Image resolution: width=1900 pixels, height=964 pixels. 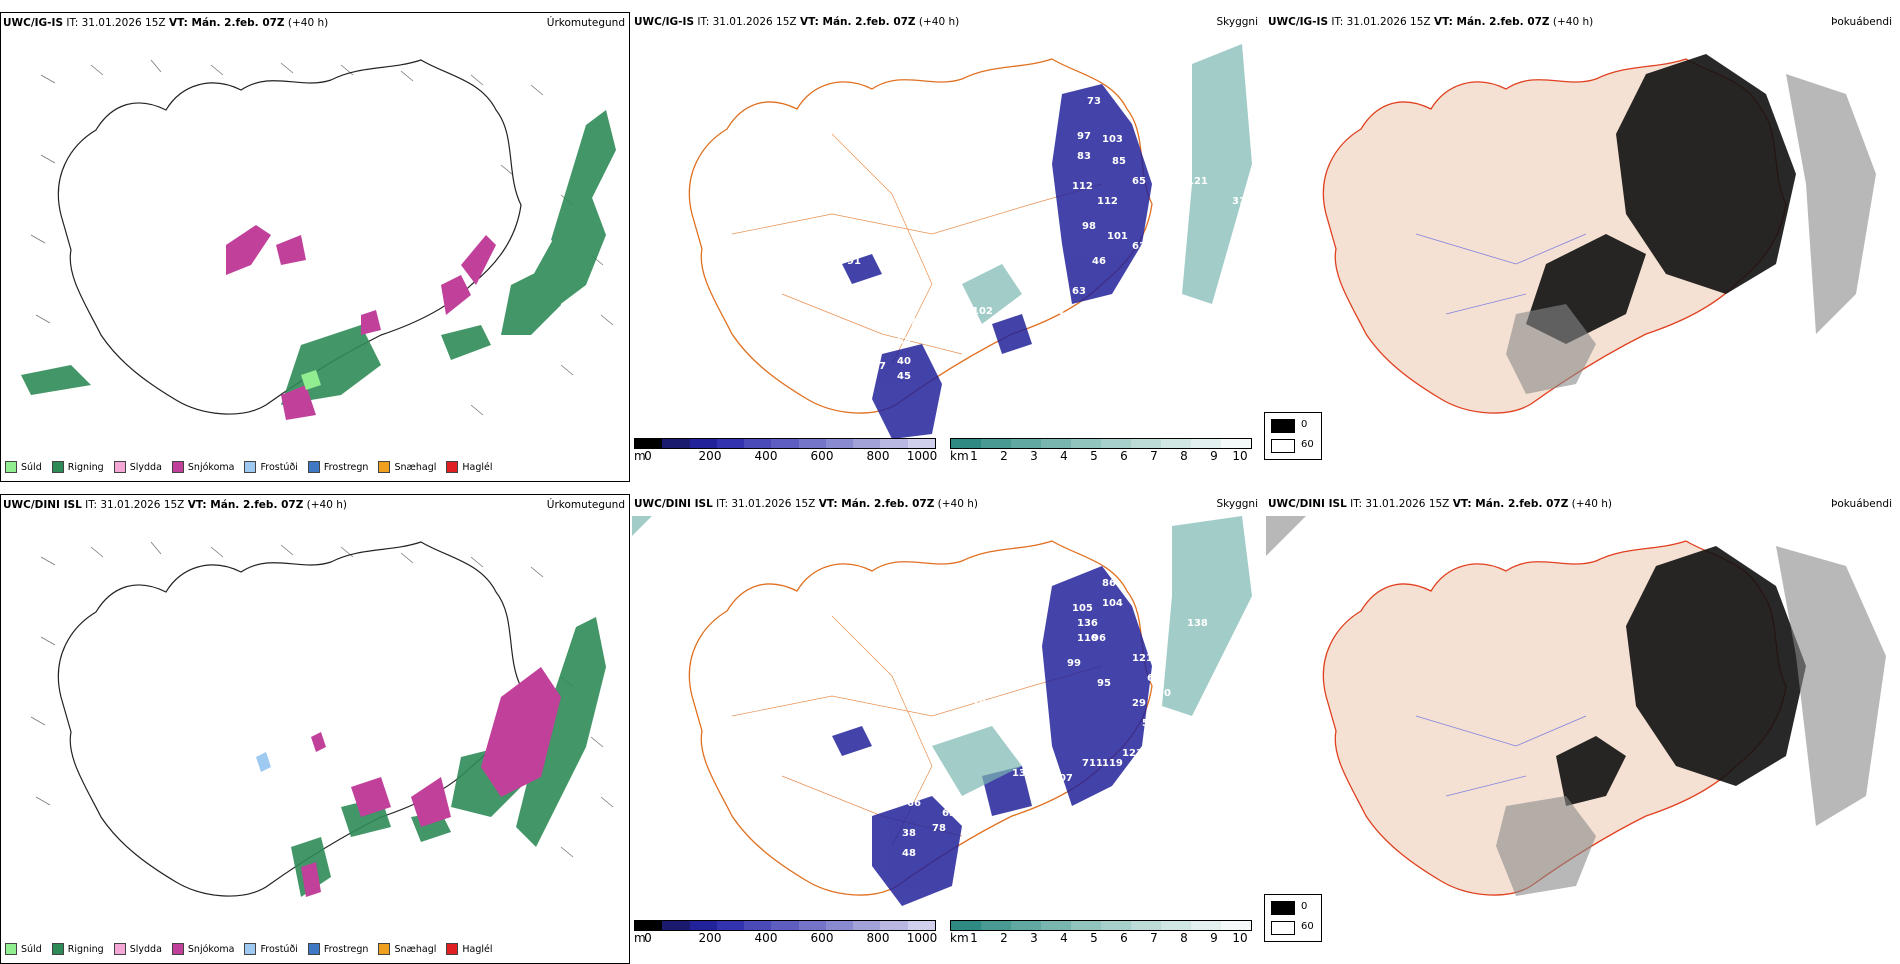 What do you see at coordinates (77, 949) in the screenshot?
I see `legend-item: Rigning` at bounding box center [77, 949].